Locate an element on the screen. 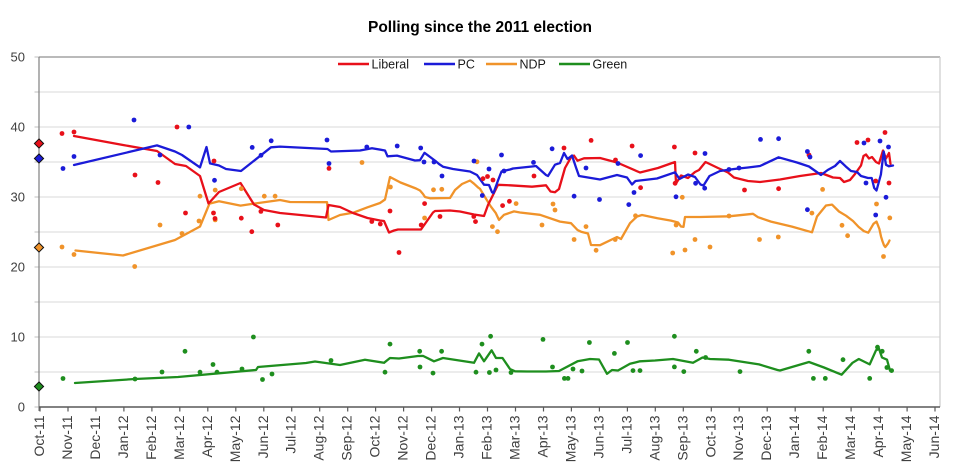 This screenshot has width=960, height=473. svg-text: May-12 is located at coordinates (235, 438).